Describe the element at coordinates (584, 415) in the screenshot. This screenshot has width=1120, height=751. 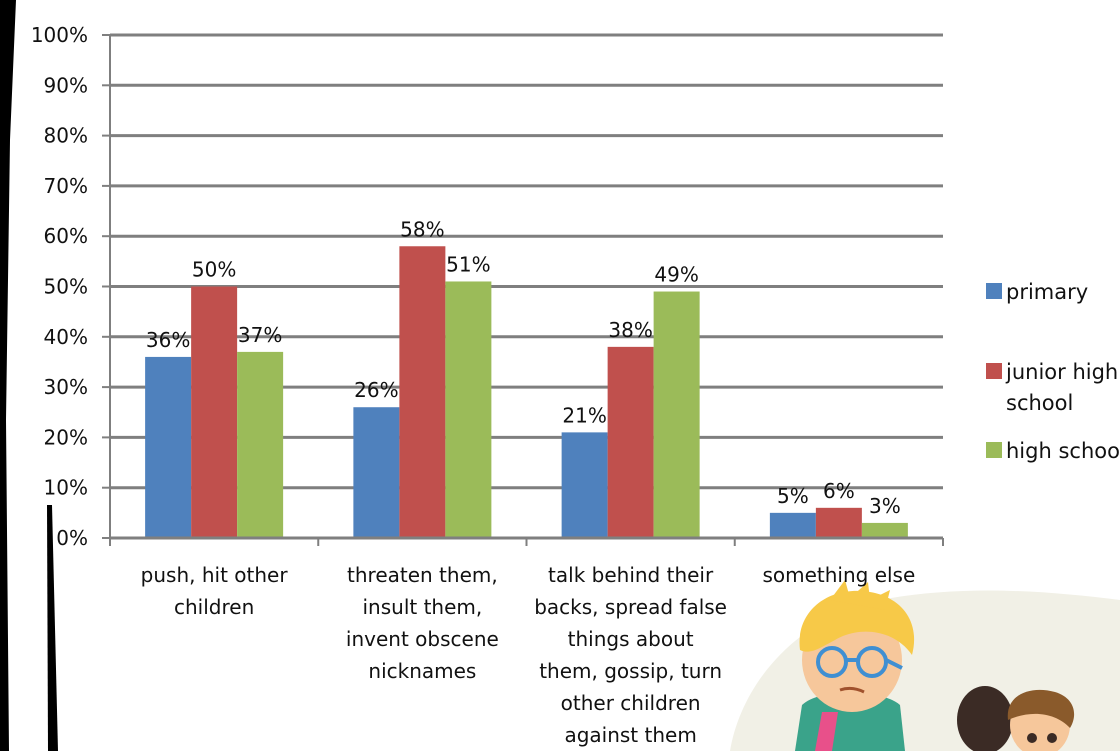
I see `data-label: 21%` at that location.